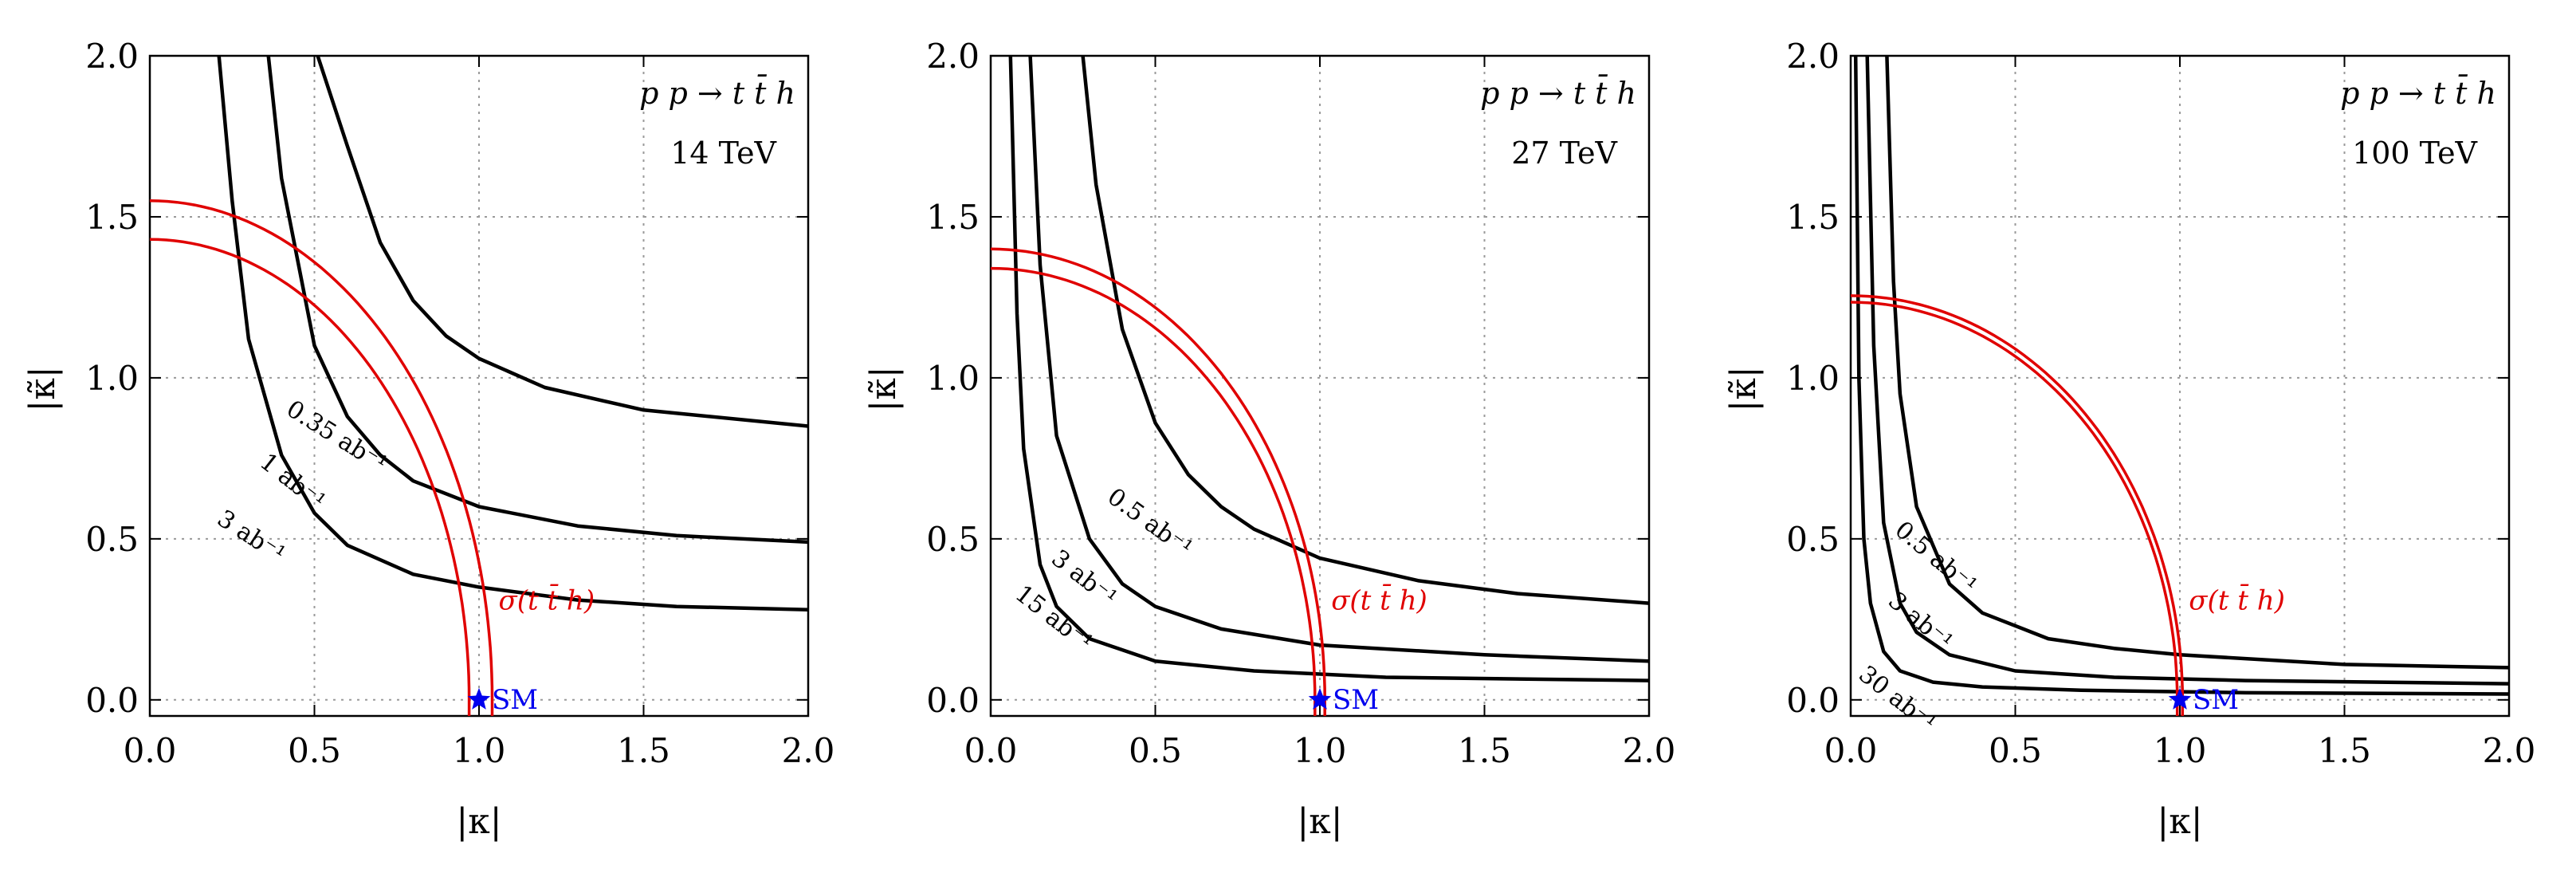  What do you see at coordinates (292, 482) in the screenshot?
I see `curve-label-2: 1 ab⁻¹` at bounding box center [292, 482].